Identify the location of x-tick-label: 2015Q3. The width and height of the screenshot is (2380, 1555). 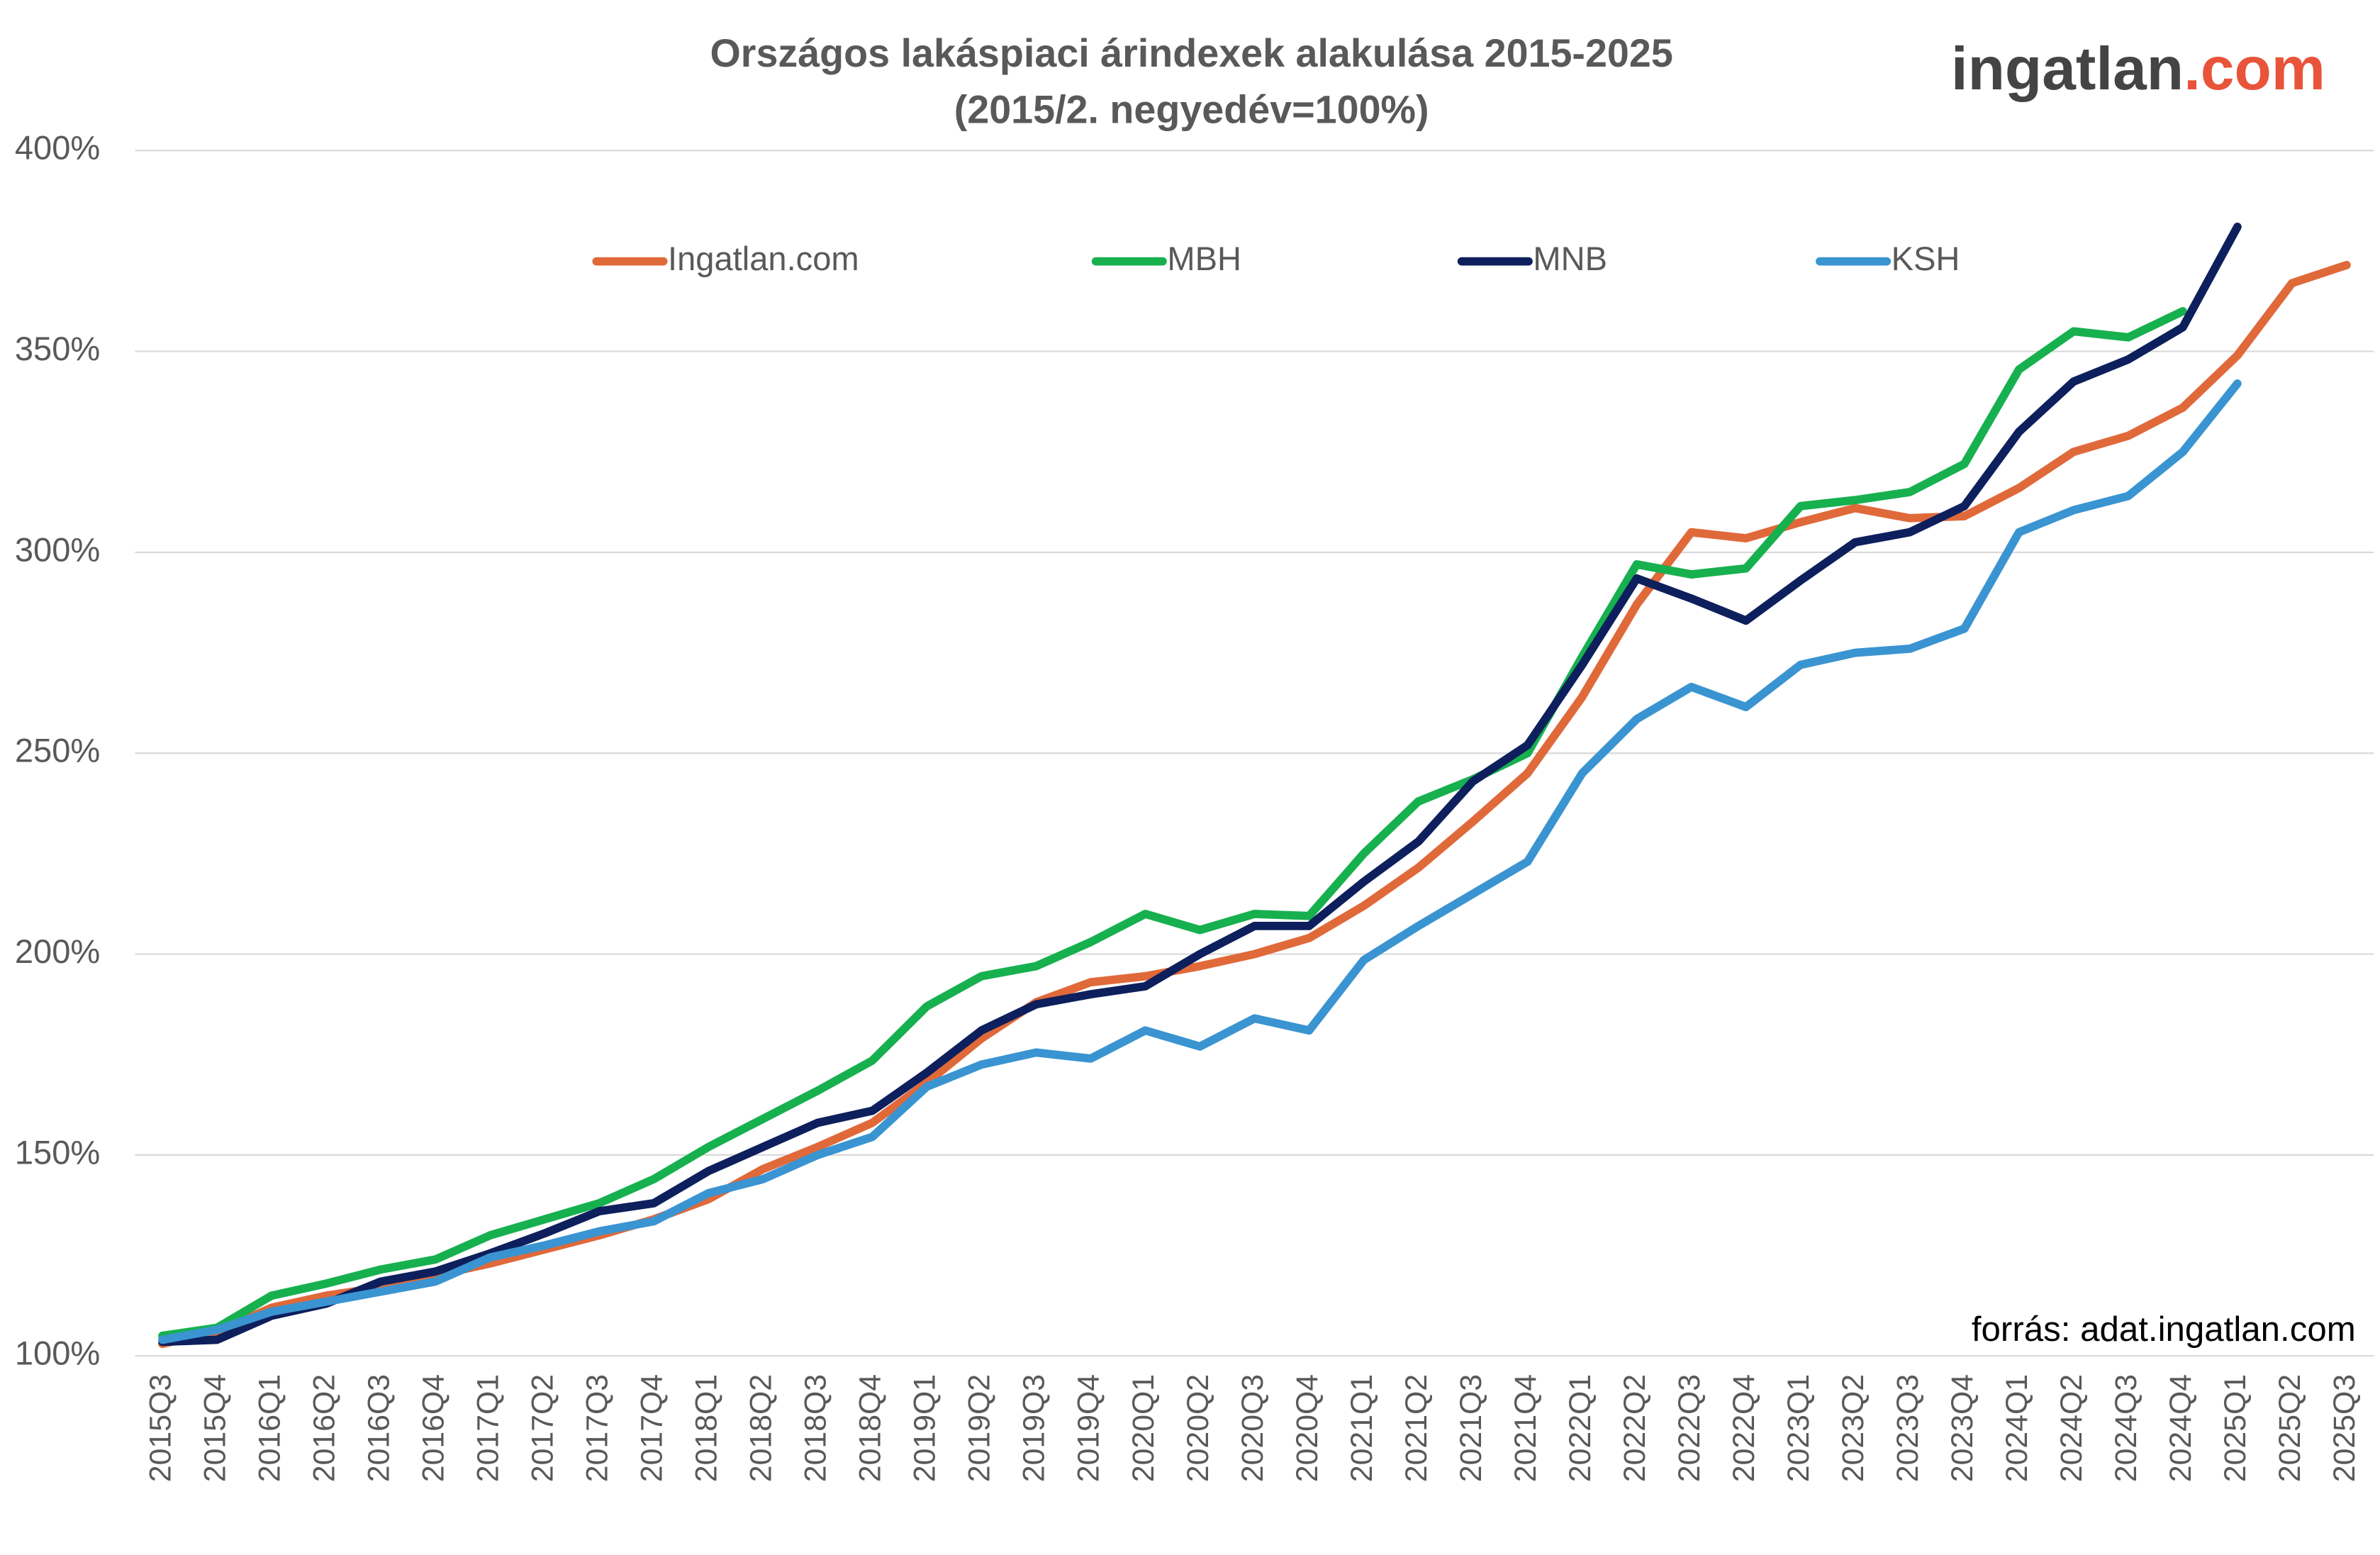
(160, 1428).